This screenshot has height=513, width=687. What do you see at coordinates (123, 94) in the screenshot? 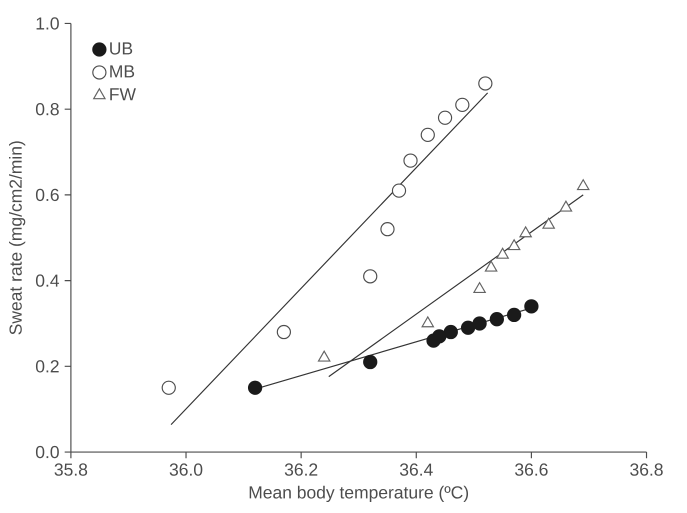
I see `legend-label: FW` at bounding box center [123, 94].